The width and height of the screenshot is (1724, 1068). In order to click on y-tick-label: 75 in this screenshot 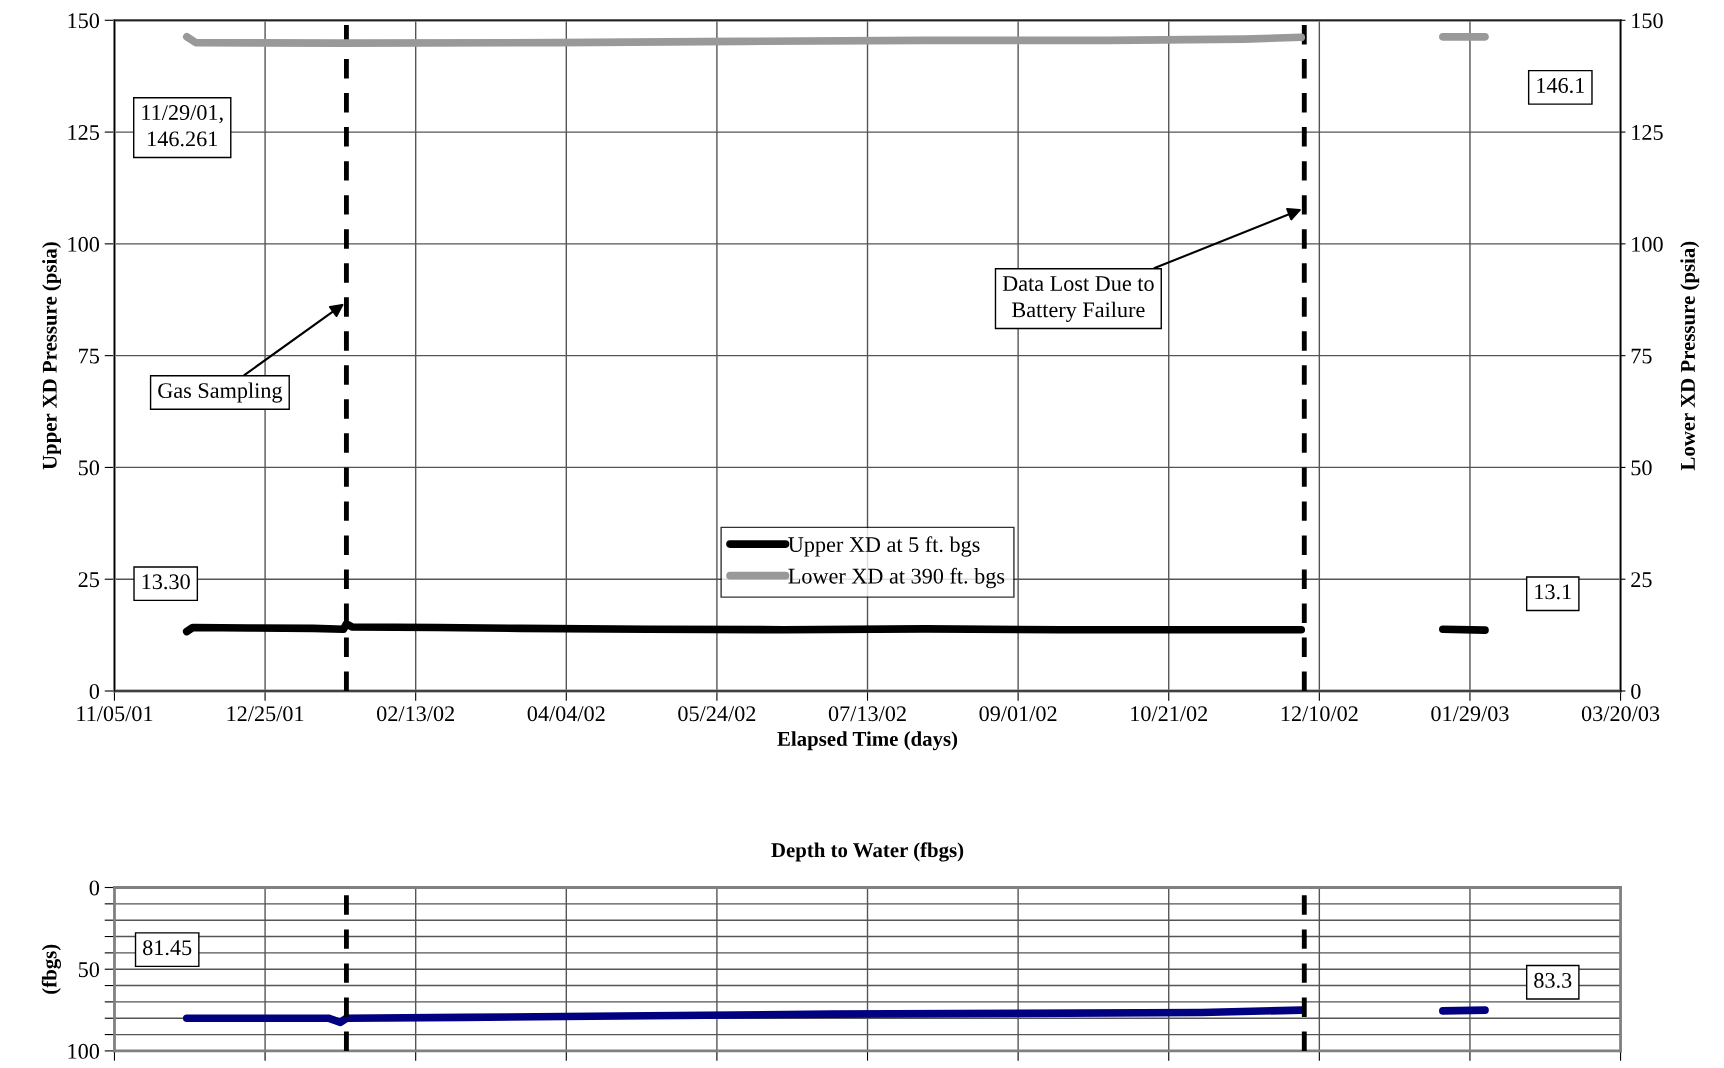, I will do `click(89, 356)`.